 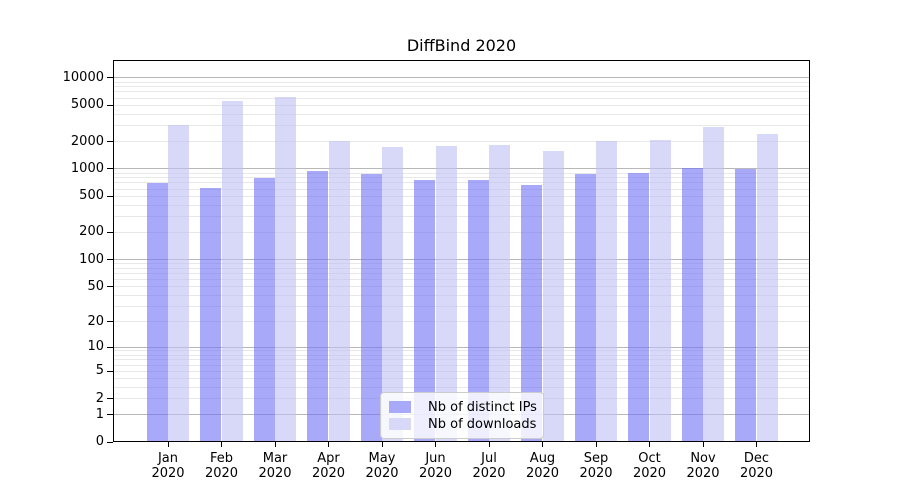 What do you see at coordinates (482, 407) in the screenshot?
I see `legend-label-distinct-ips: Nb of distinct IPs` at bounding box center [482, 407].